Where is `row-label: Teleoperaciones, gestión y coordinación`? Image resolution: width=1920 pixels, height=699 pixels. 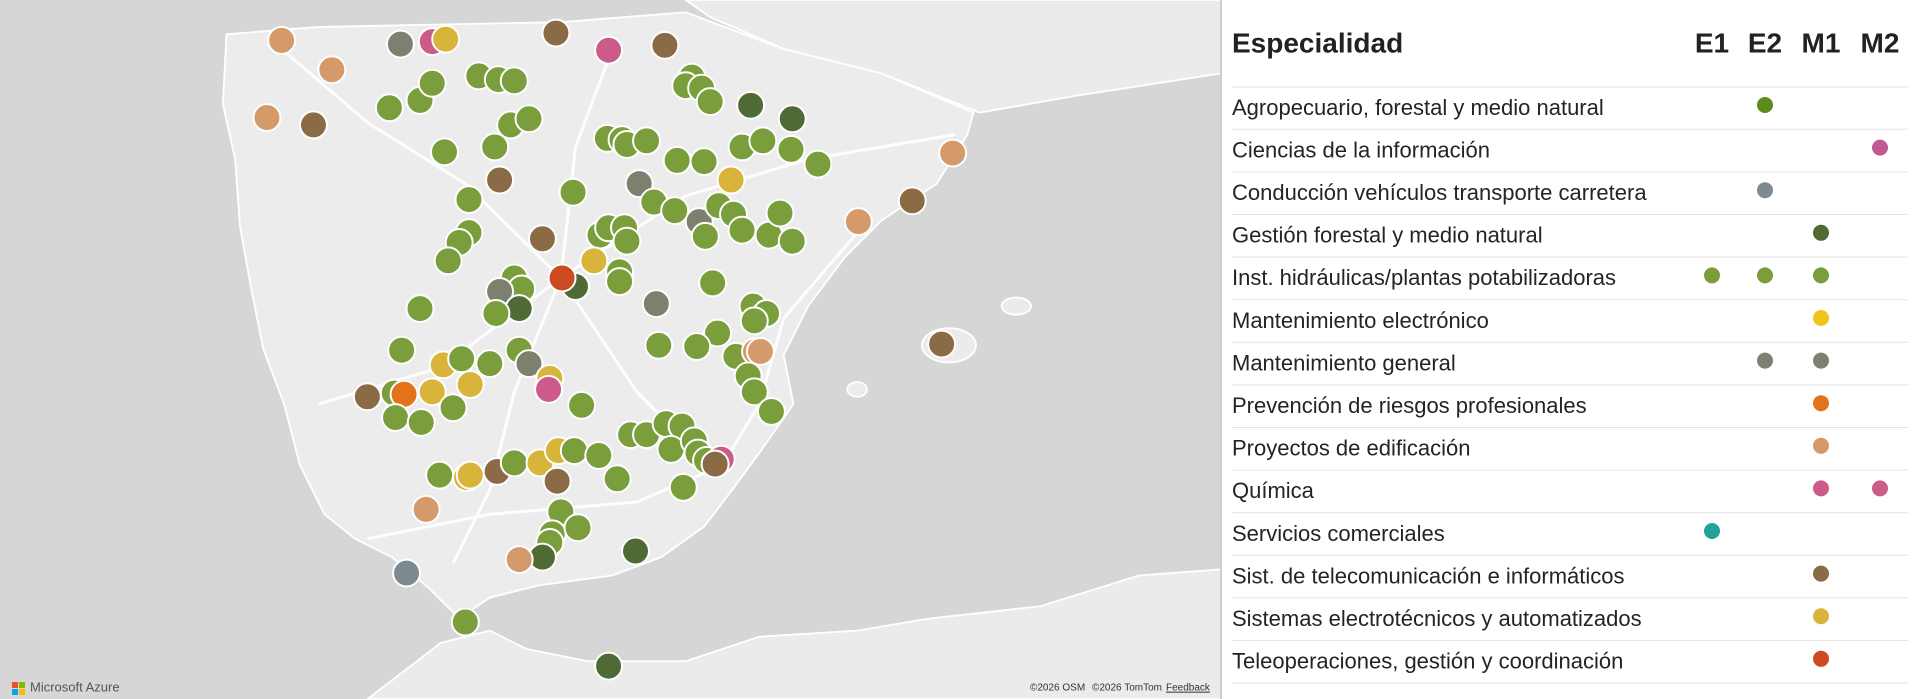
row-label: Teleoperaciones, gestión y coordinación is located at coordinates (1427, 661).